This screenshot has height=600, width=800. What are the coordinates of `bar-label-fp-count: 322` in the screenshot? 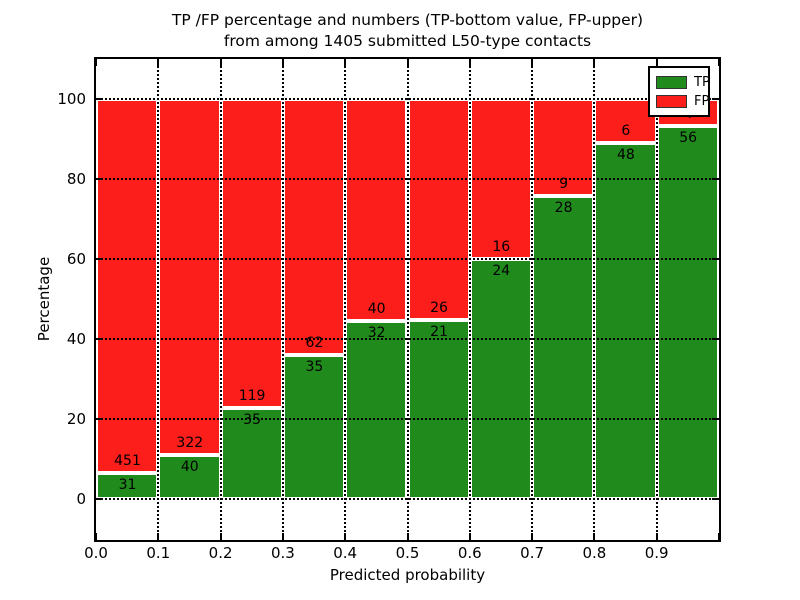 It's located at (190, 442).